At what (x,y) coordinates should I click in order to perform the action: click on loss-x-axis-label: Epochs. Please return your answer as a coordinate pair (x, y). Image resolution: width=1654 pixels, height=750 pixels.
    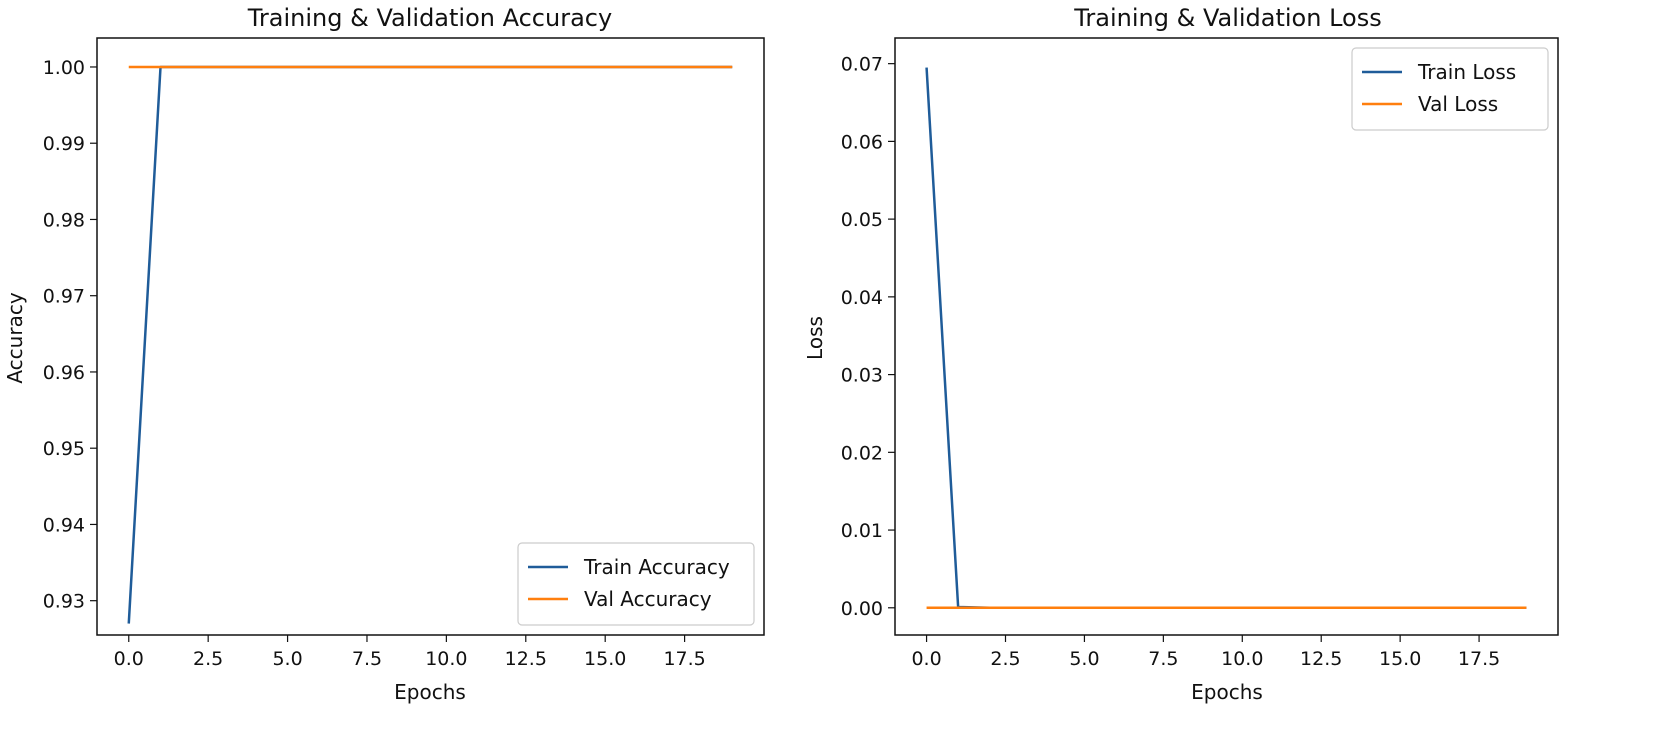
    Looking at the image, I should click on (1227, 692).